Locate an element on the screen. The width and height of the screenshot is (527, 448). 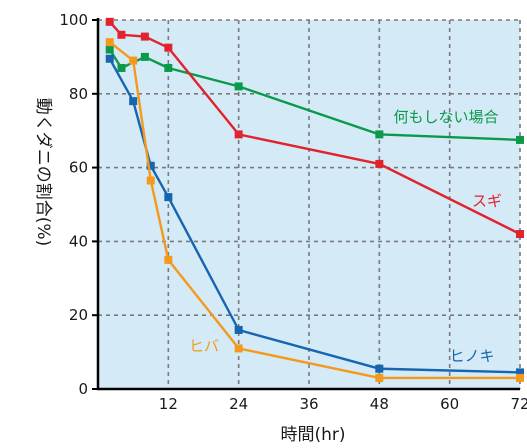
y-tick-label-60: 60 is located at coordinates (78, 168).